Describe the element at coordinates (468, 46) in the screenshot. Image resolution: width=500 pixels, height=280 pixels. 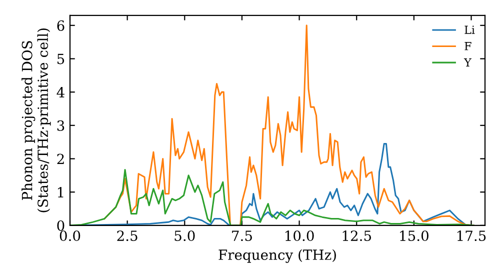
I see `legend-label: F` at that location.